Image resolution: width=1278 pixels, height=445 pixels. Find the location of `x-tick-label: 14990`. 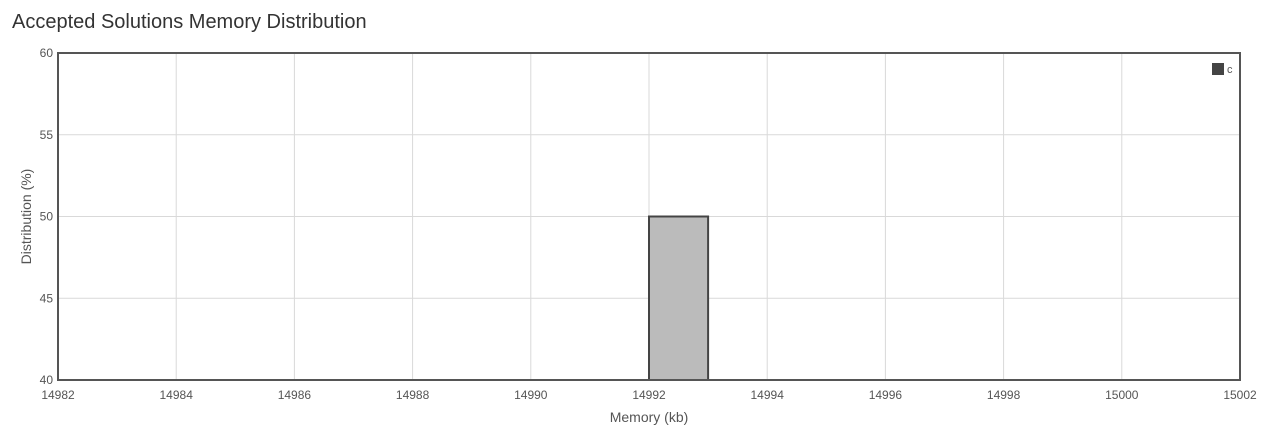

x-tick-label: 14990 is located at coordinates (531, 395).